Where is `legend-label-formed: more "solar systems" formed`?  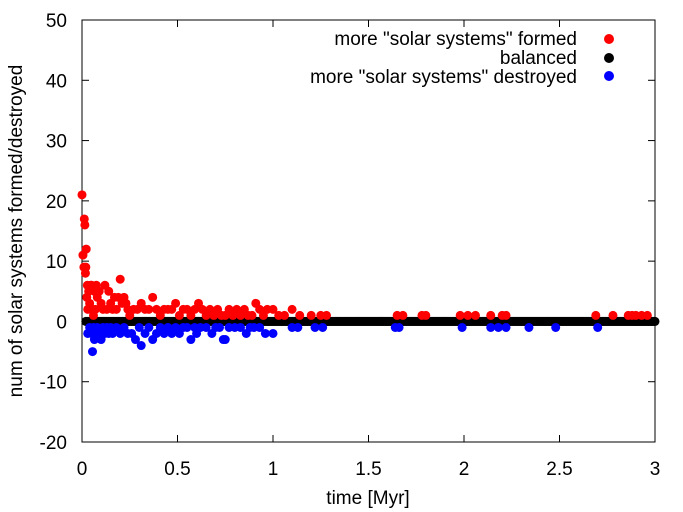 legend-label-formed: more "solar systems" formed is located at coordinates (455, 39).